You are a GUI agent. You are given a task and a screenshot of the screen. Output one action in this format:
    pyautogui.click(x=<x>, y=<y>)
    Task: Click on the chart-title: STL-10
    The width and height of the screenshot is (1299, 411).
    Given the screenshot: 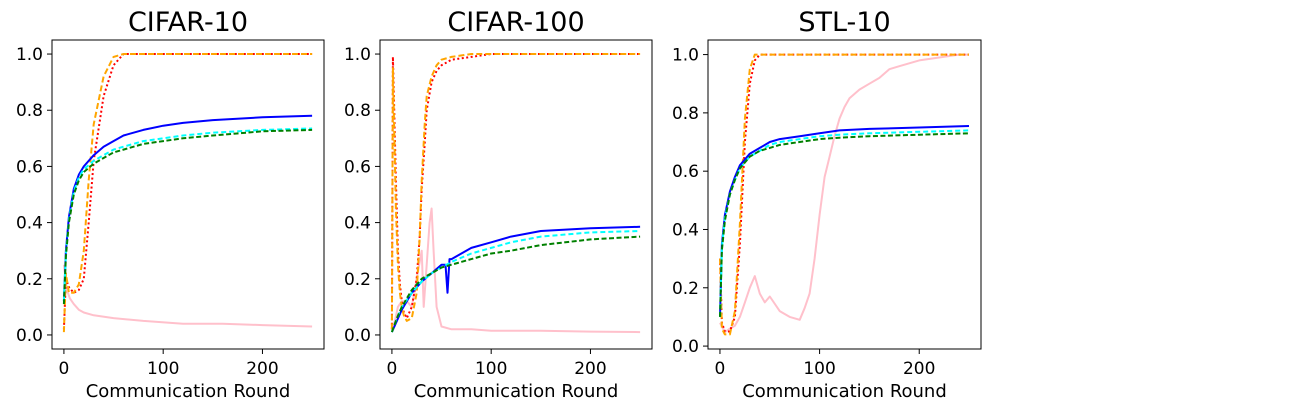 What is the action you would take?
    pyautogui.click(x=844, y=22)
    